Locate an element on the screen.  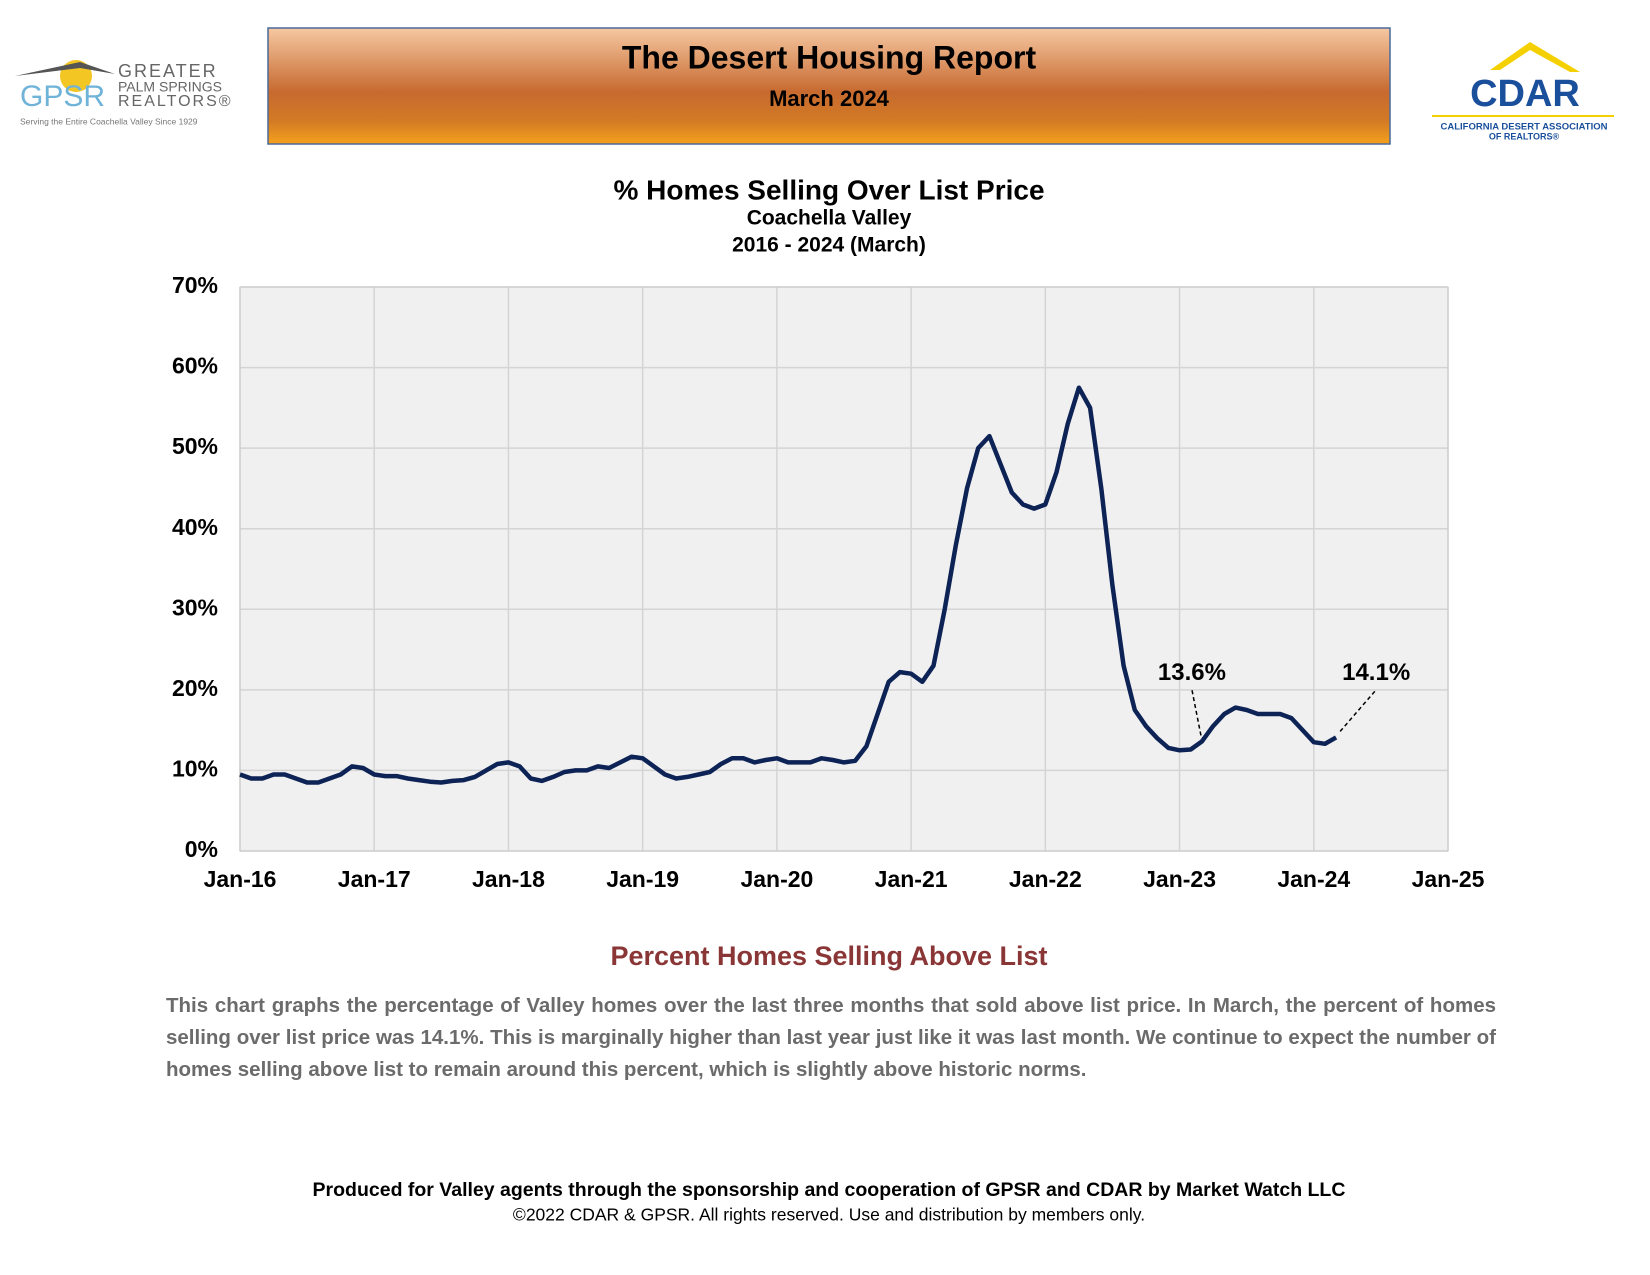
y-tick-label: 70% is located at coordinates (195, 285).